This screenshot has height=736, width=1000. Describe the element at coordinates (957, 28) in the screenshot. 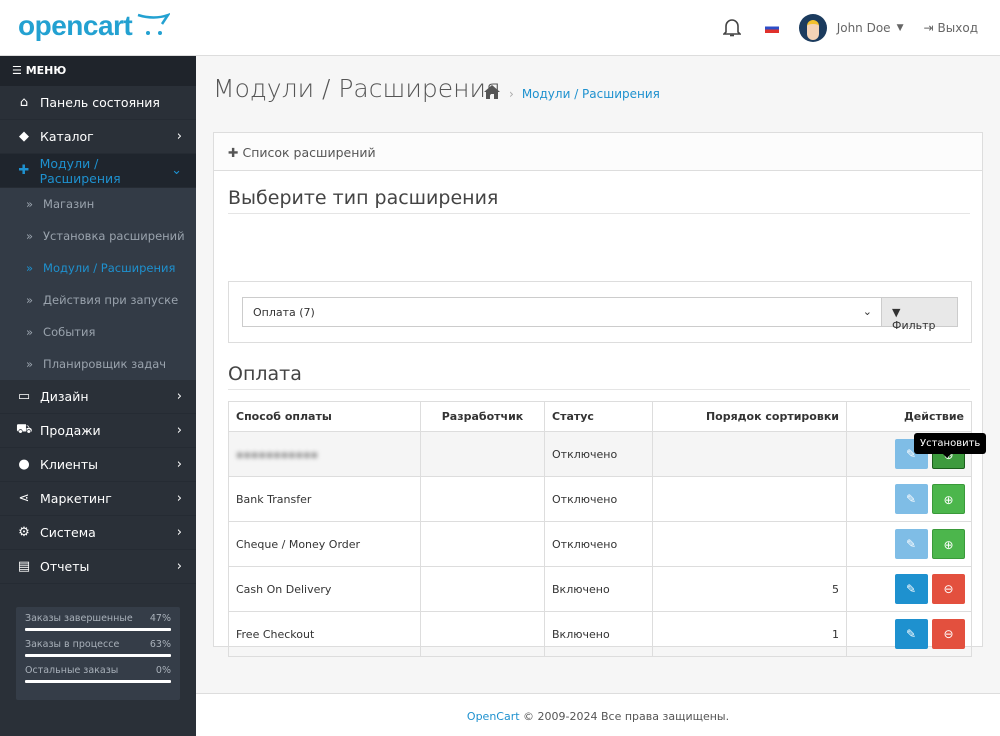

I see `logout-link: Выход` at that location.